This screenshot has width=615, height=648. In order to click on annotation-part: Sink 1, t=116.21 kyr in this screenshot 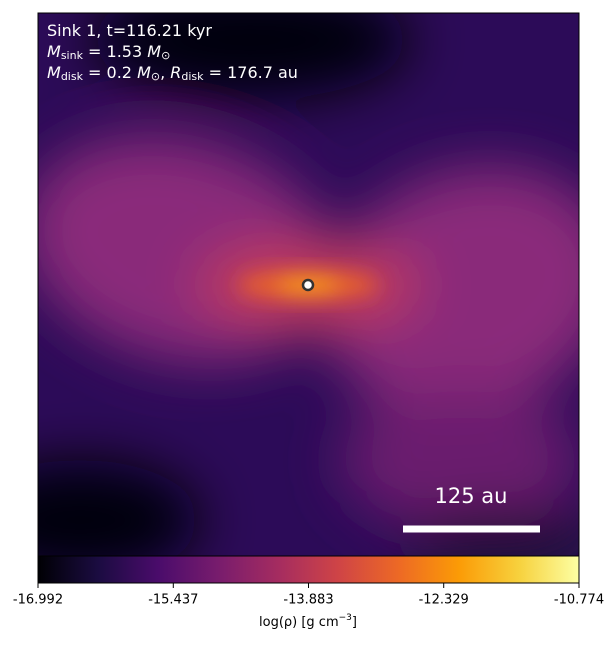, I will do `click(129, 30)`.